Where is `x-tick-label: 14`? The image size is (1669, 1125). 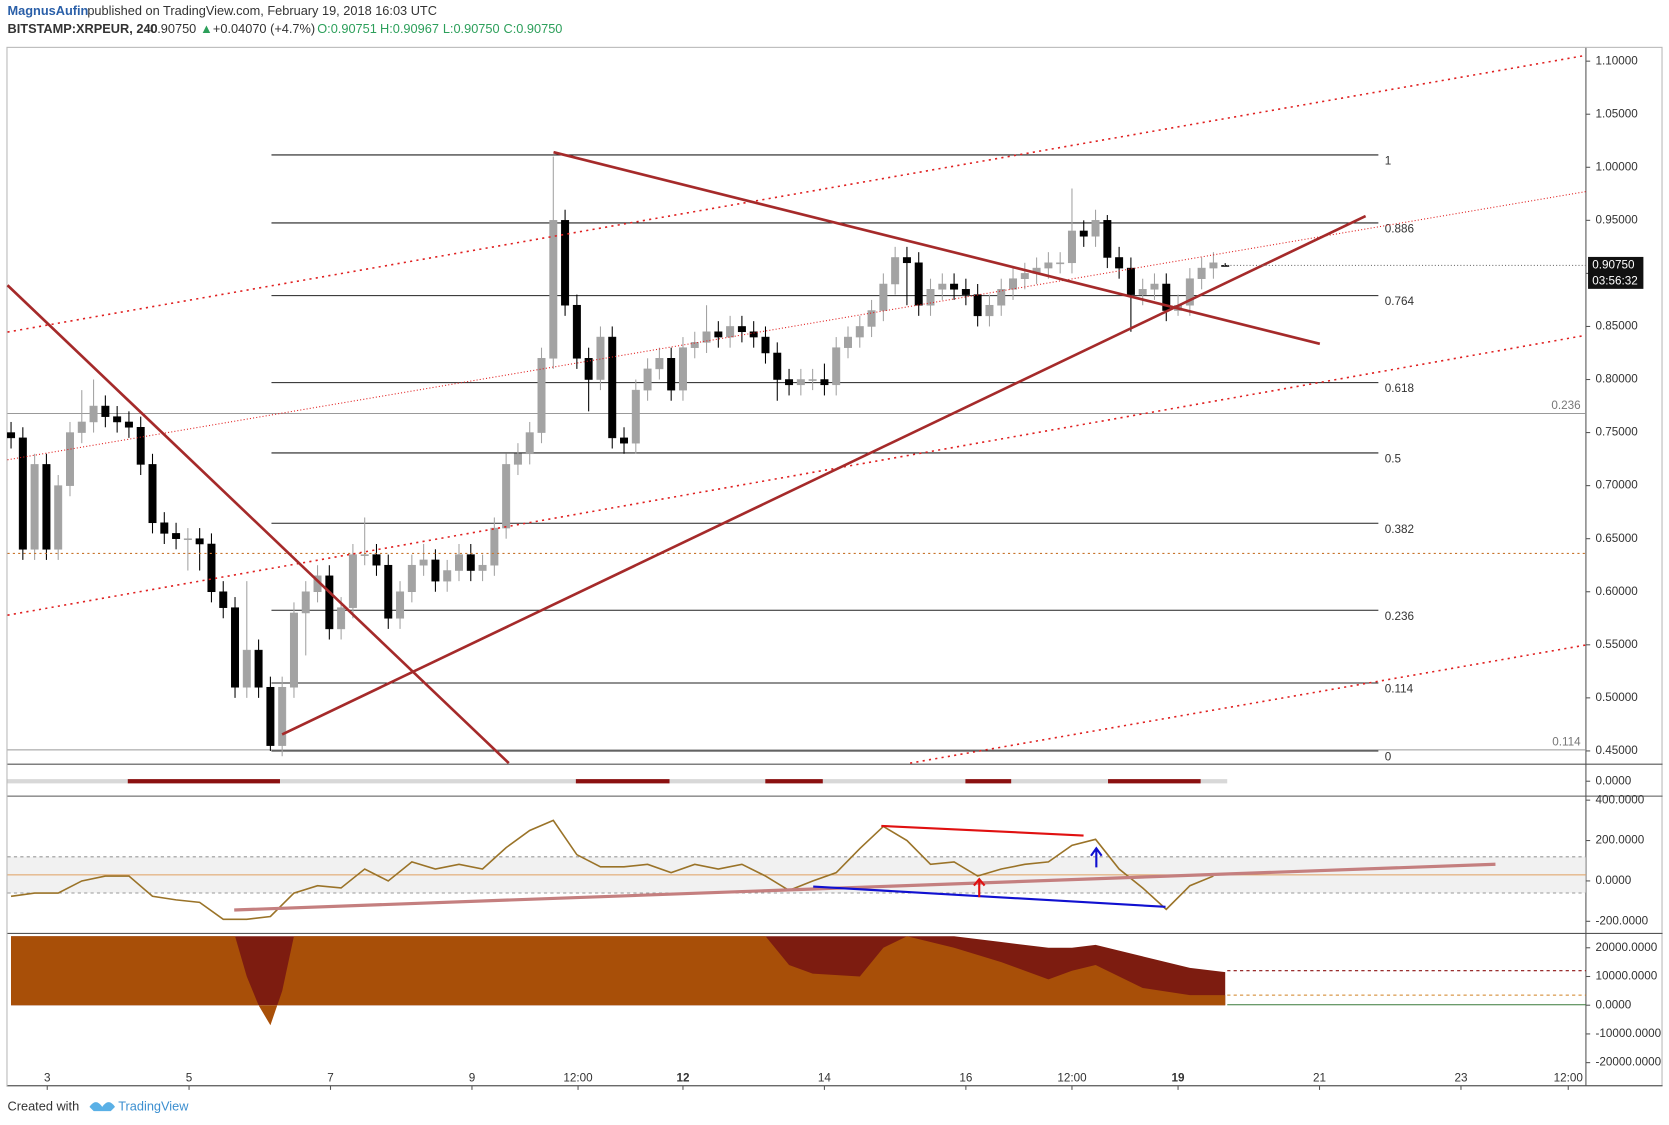 x-tick-label: 14 is located at coordinates (825, 1077).